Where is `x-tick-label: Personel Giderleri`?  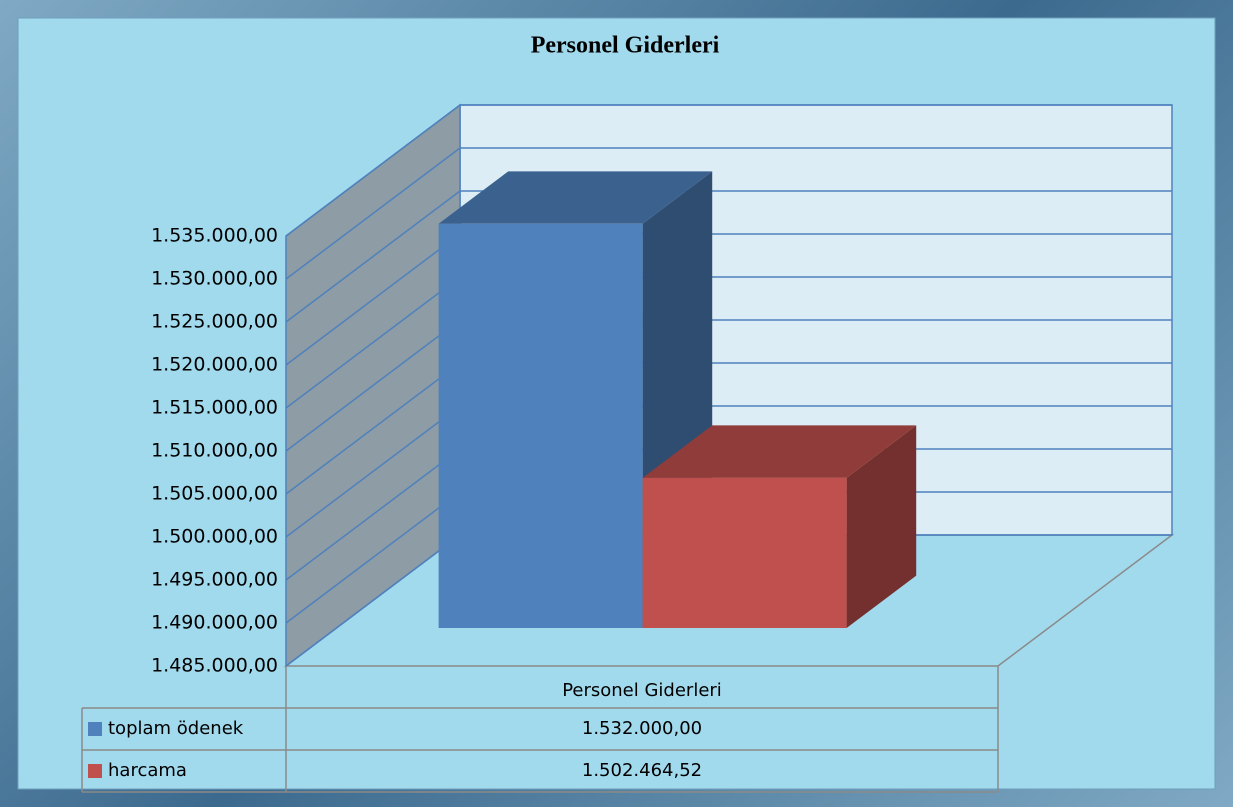 x-tick-label: Personel Giderleri is located at coordinates (642, 690).